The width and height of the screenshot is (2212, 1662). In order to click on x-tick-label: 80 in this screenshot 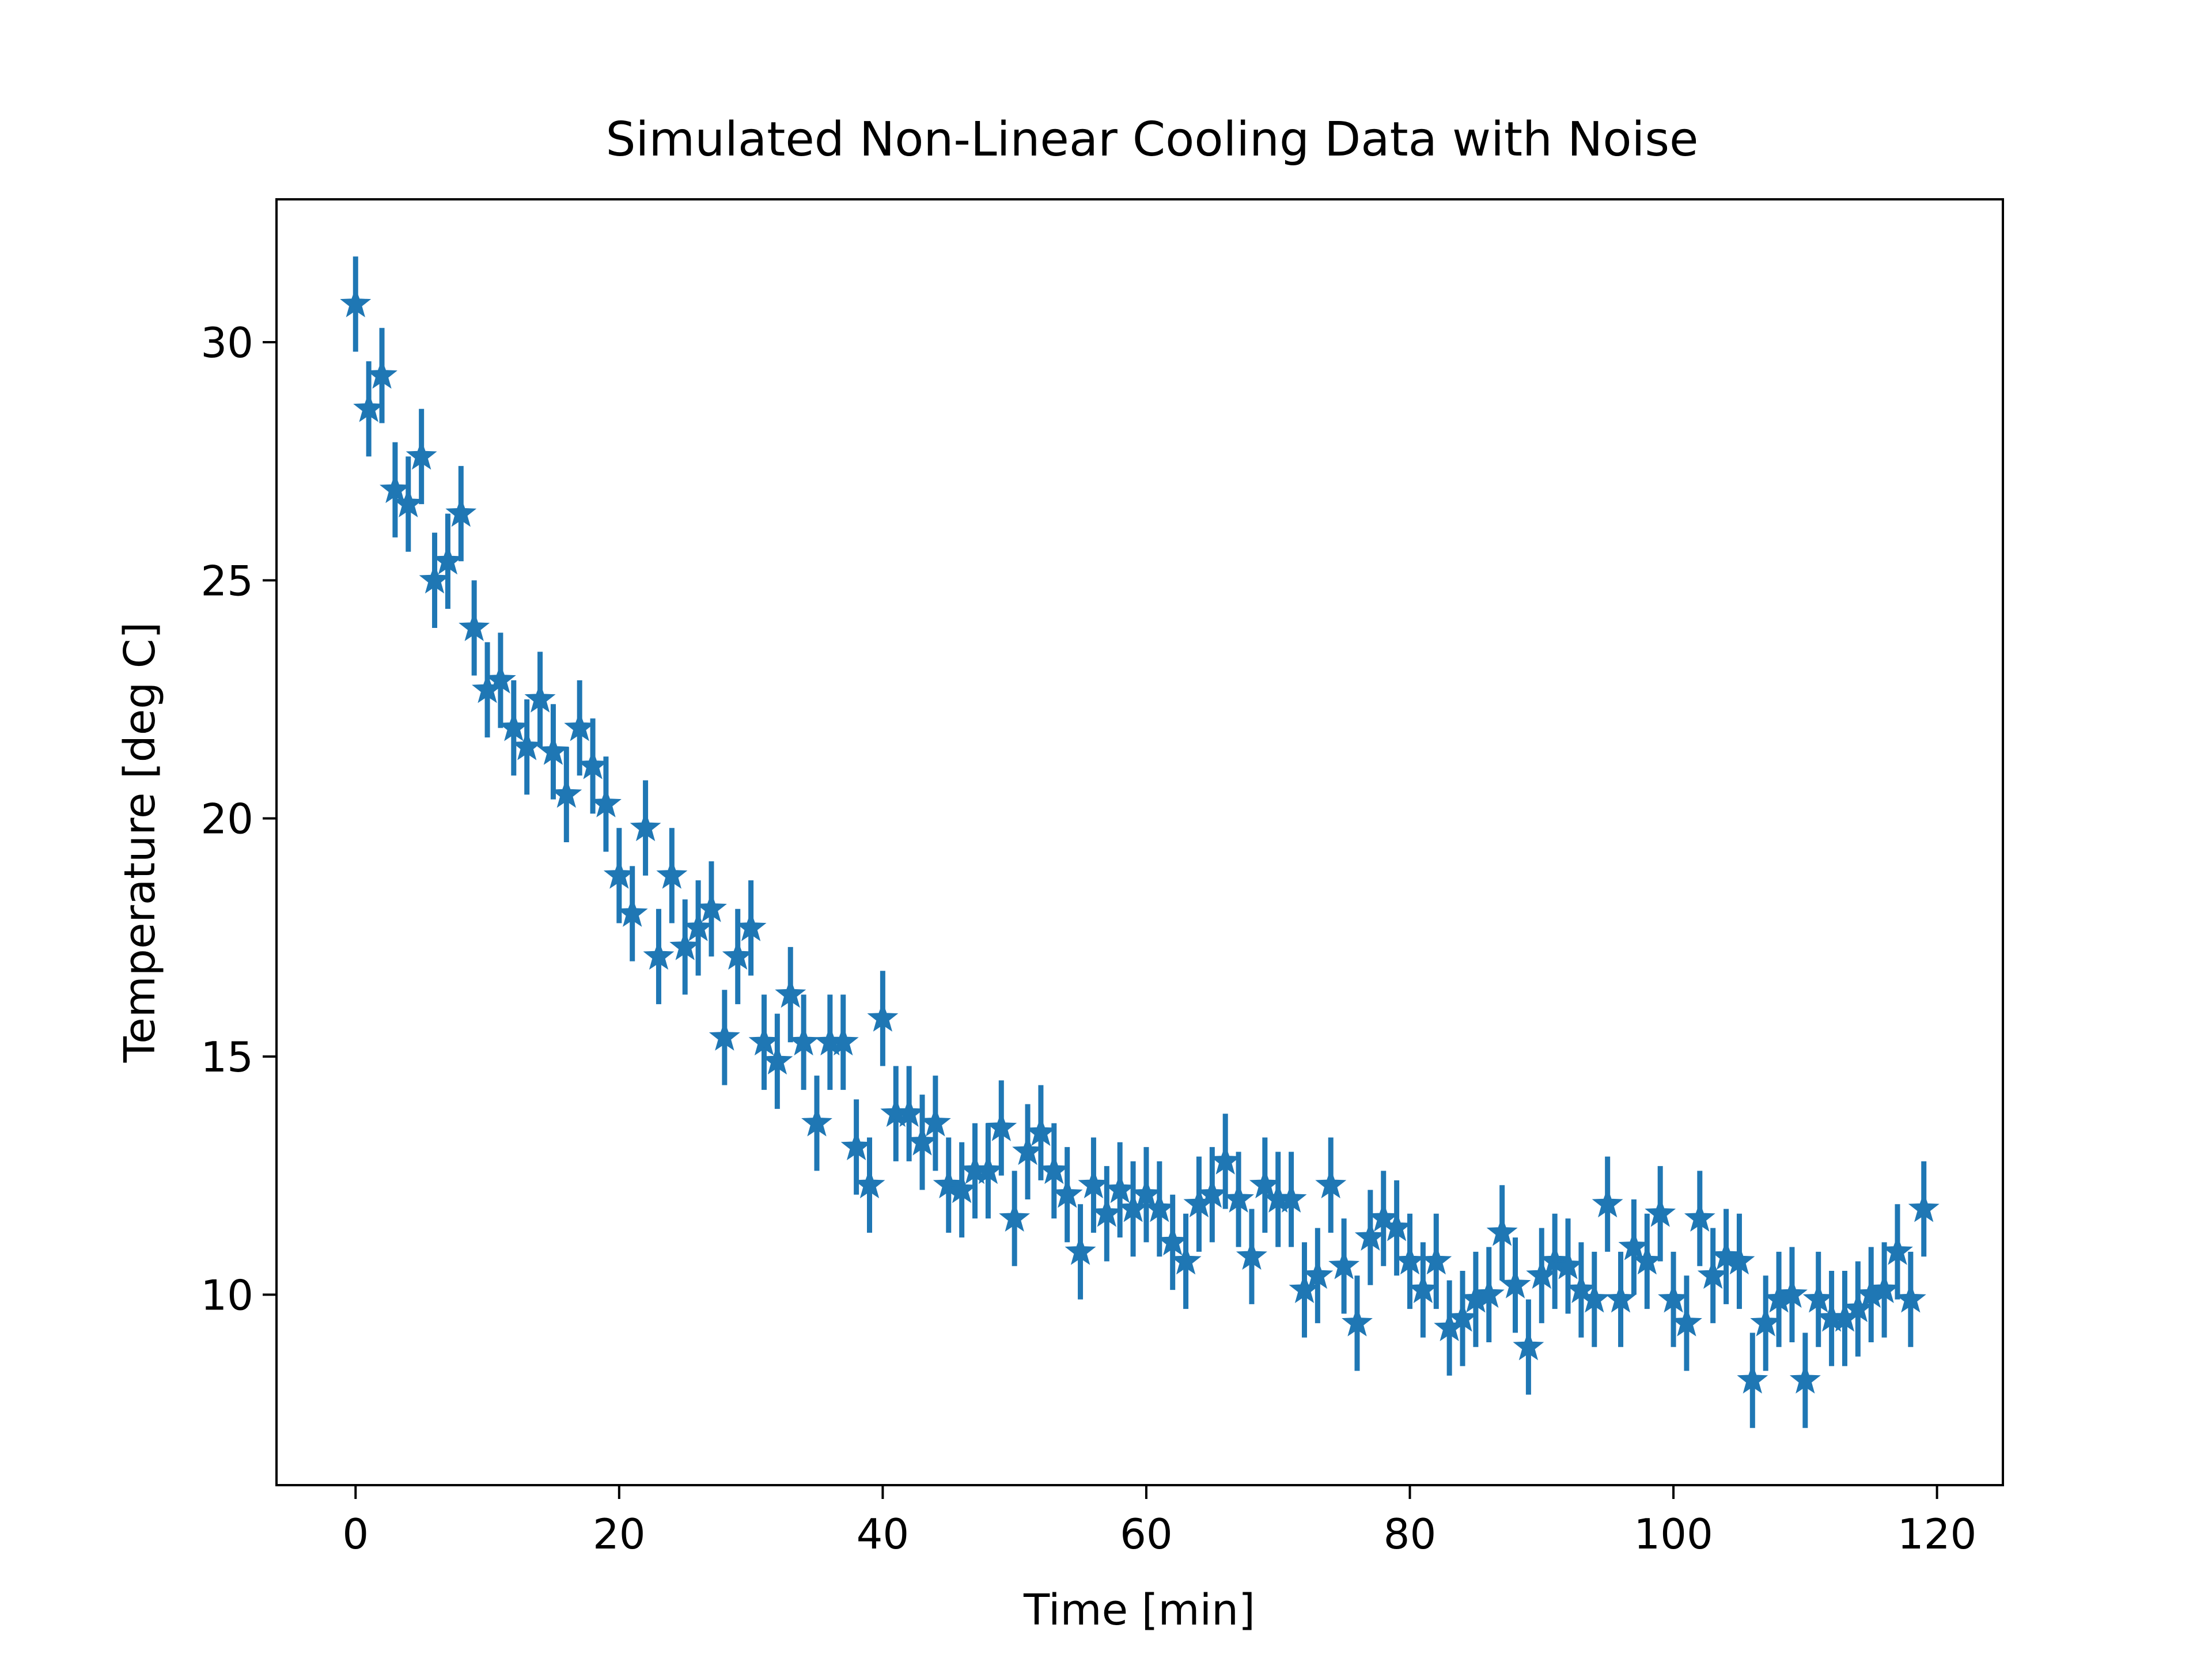, I will do `click(1410, 1534)`.